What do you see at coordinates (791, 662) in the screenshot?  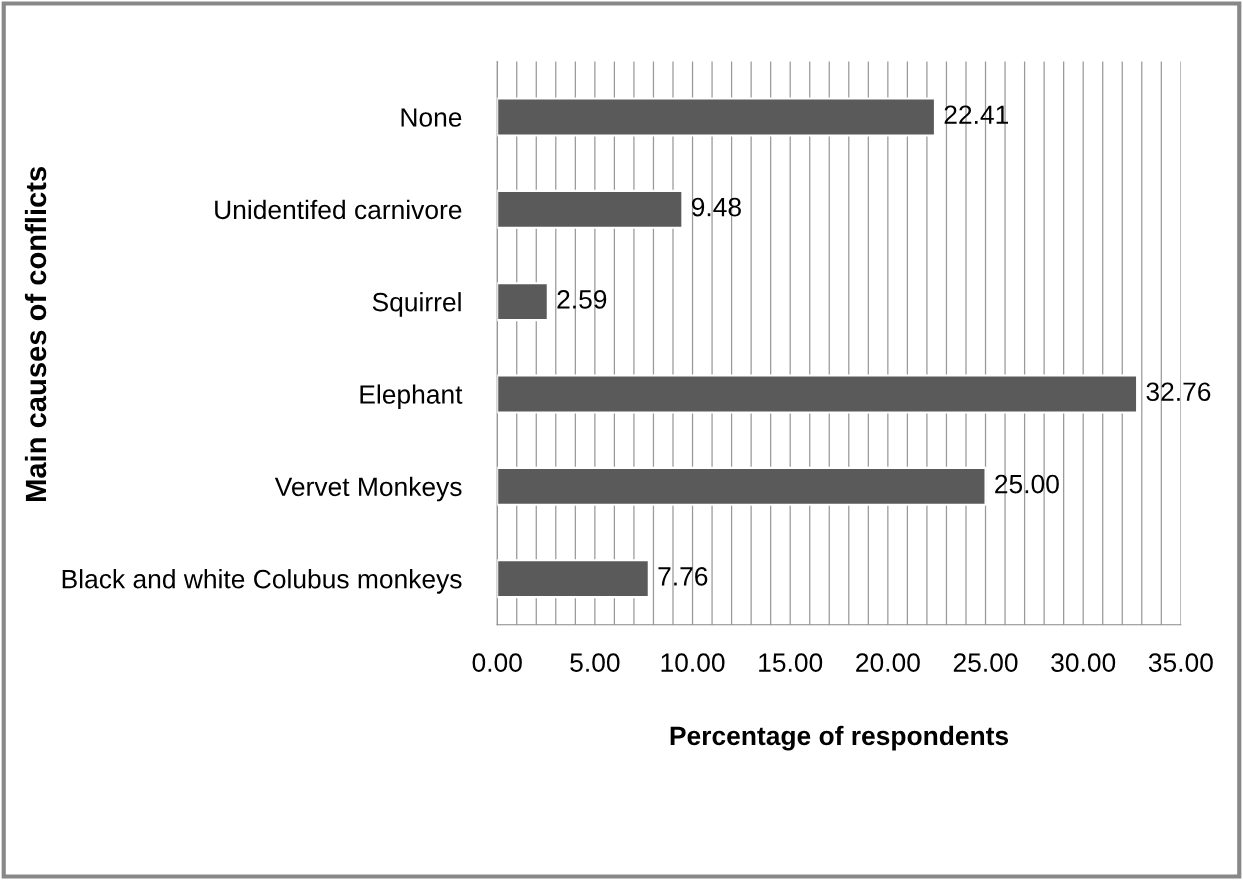 I see `x-tick-label: 15.00` at bounding box center [791, 662].